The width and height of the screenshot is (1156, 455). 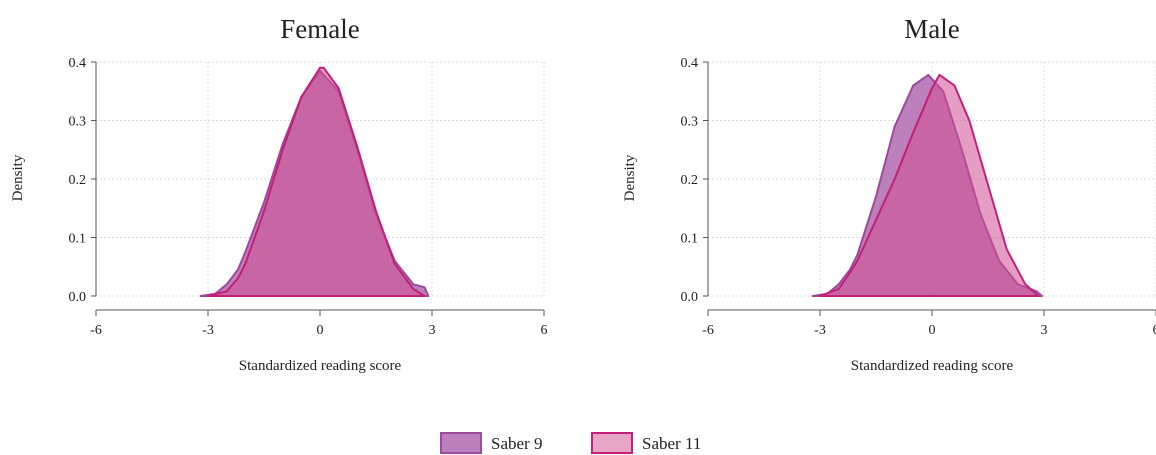 What do you see at coordinates (96, 330) in the screenshot?
I see `x-tick-label-female: -6` at bounding box center [96, 330].